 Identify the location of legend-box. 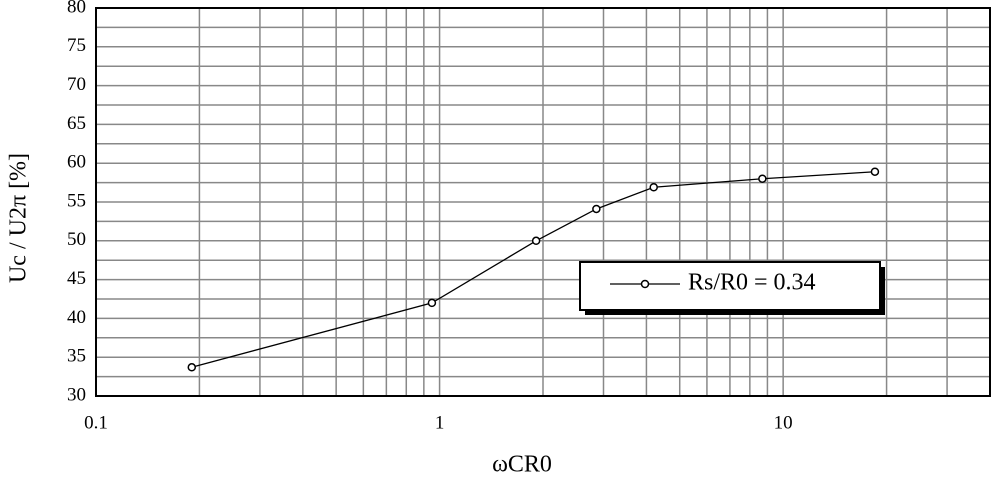
(730, 286).